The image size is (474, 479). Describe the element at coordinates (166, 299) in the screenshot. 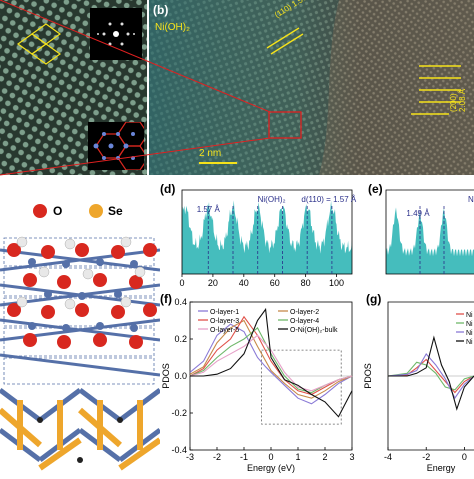

I see `panel-label-f: (f)` at that location.